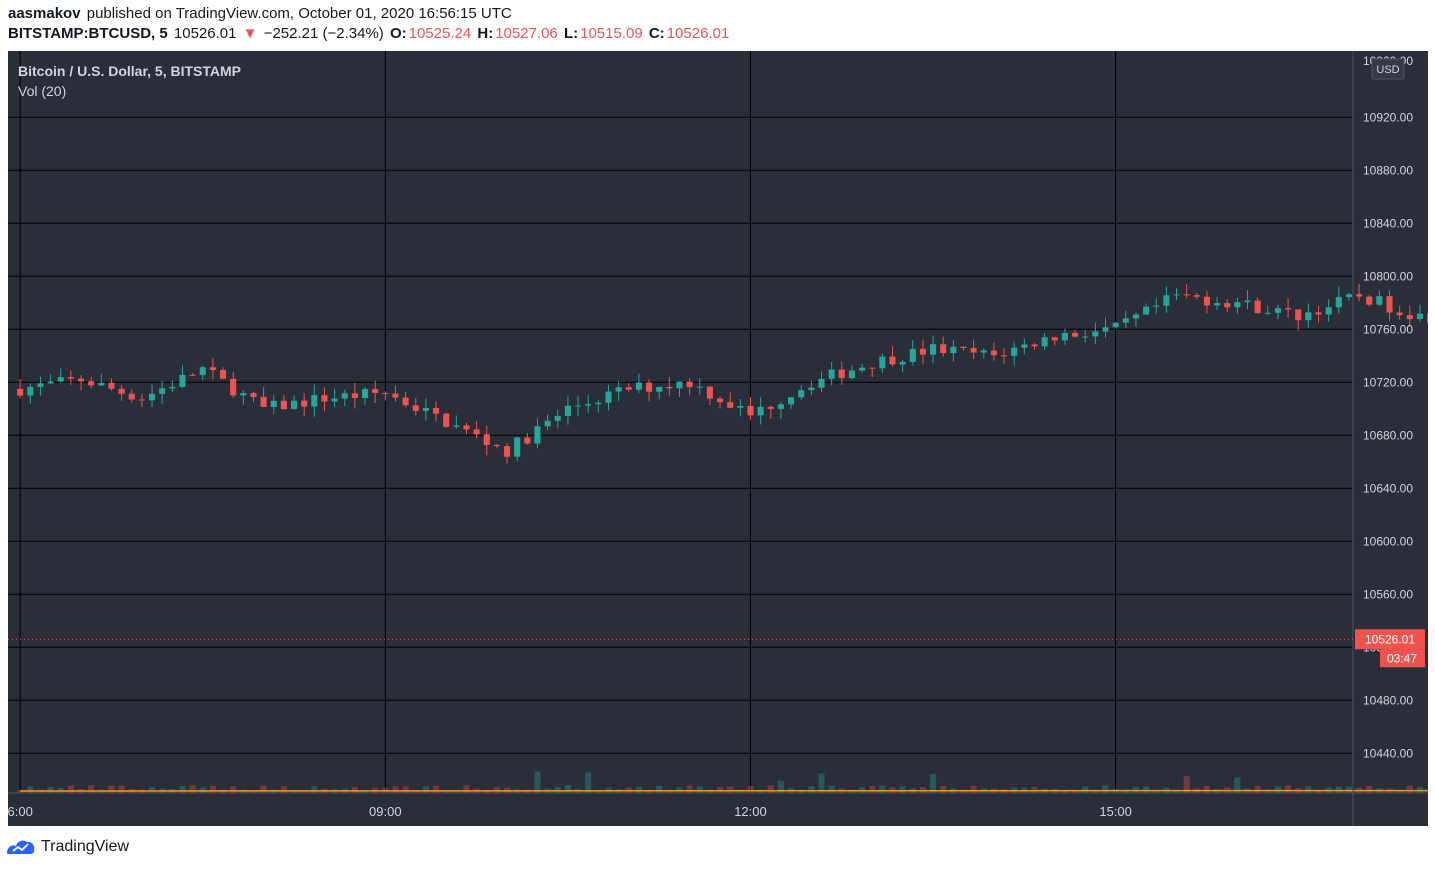  What do you see at coordinates (129, 71) in the screenshot?
I see `series-title: Bitcoin / U.S. Dollar, 5, BITSTAMP` at bounding box center [129, 71].